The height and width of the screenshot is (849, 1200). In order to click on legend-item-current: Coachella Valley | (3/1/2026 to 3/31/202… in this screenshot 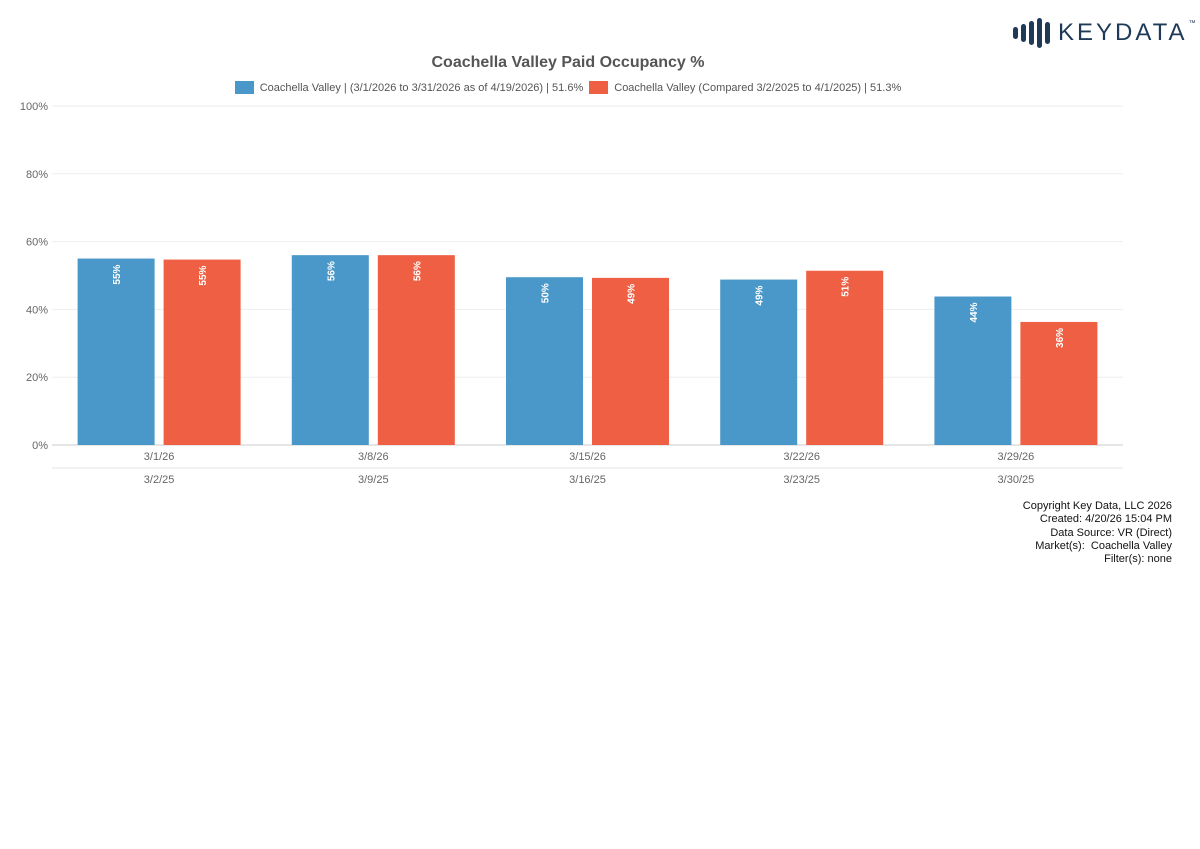, I will do `click(409, 87)`.